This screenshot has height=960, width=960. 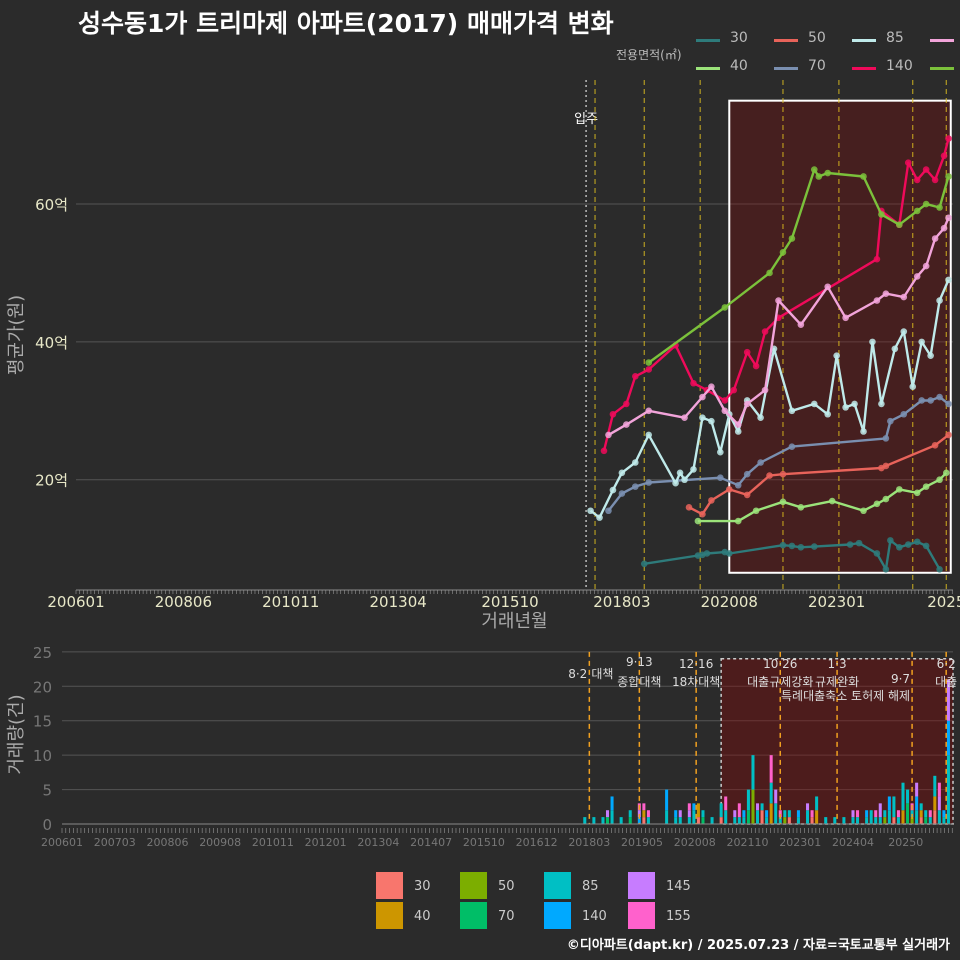 What do you see at coordinates (817, 66) in the screenshot?
I see `legend-top-label-70: 70` at bounding box center [817, 66].